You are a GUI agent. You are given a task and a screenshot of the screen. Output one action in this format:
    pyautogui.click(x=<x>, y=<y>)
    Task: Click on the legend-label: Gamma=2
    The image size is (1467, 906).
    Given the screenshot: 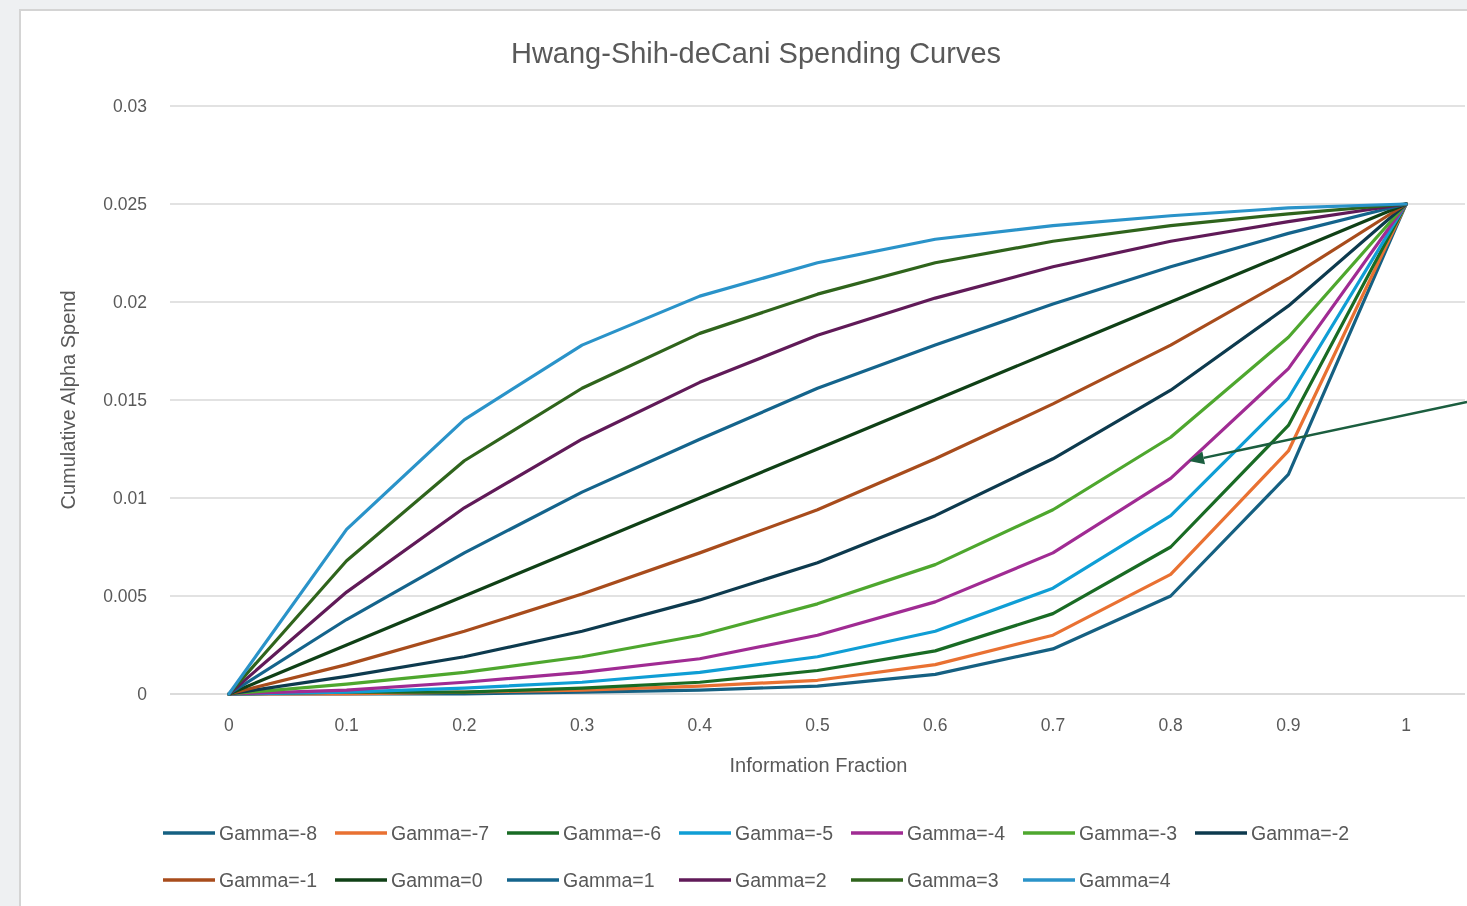 What is the action you would take?
    pyautogui.click(x=781, y=880)
    